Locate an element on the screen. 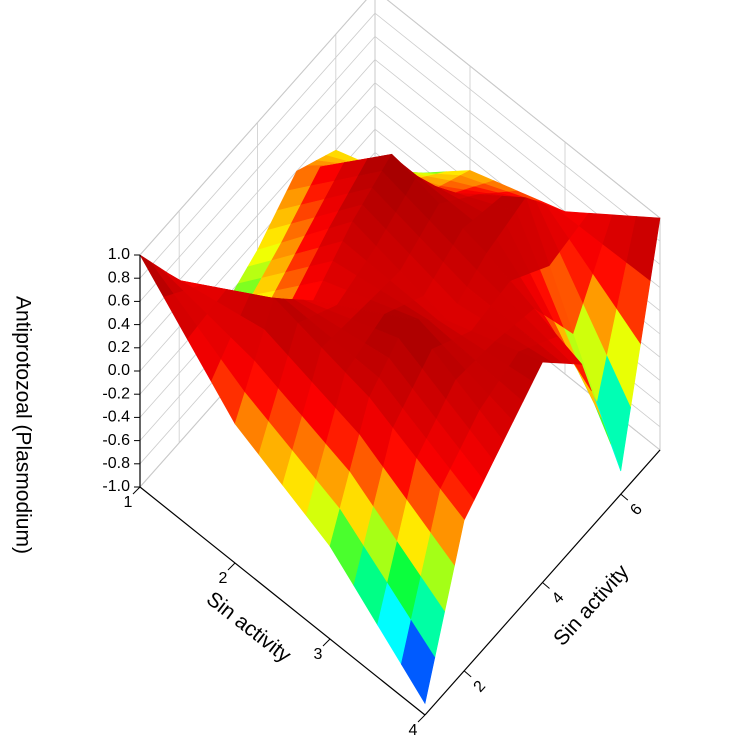 Image resolution: width=737 pixels, height=749 pixels. z-tick-label: 0.4 is located at coordinates (119, 324).